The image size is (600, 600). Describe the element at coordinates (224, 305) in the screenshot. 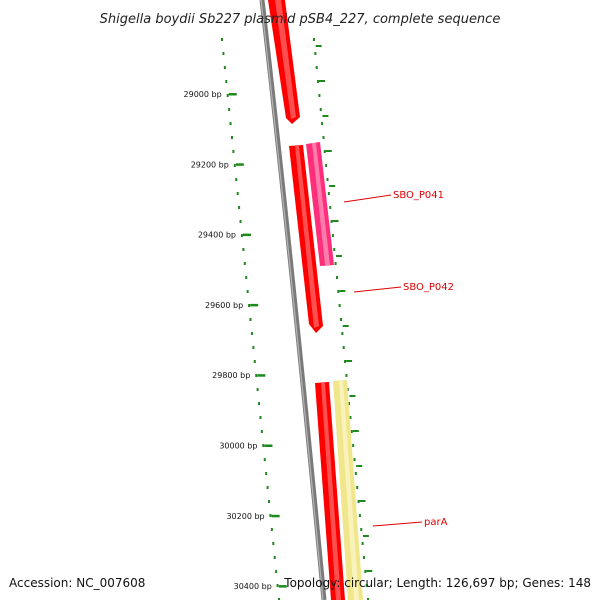

I see `tick-label: 29600 bp` at that location.